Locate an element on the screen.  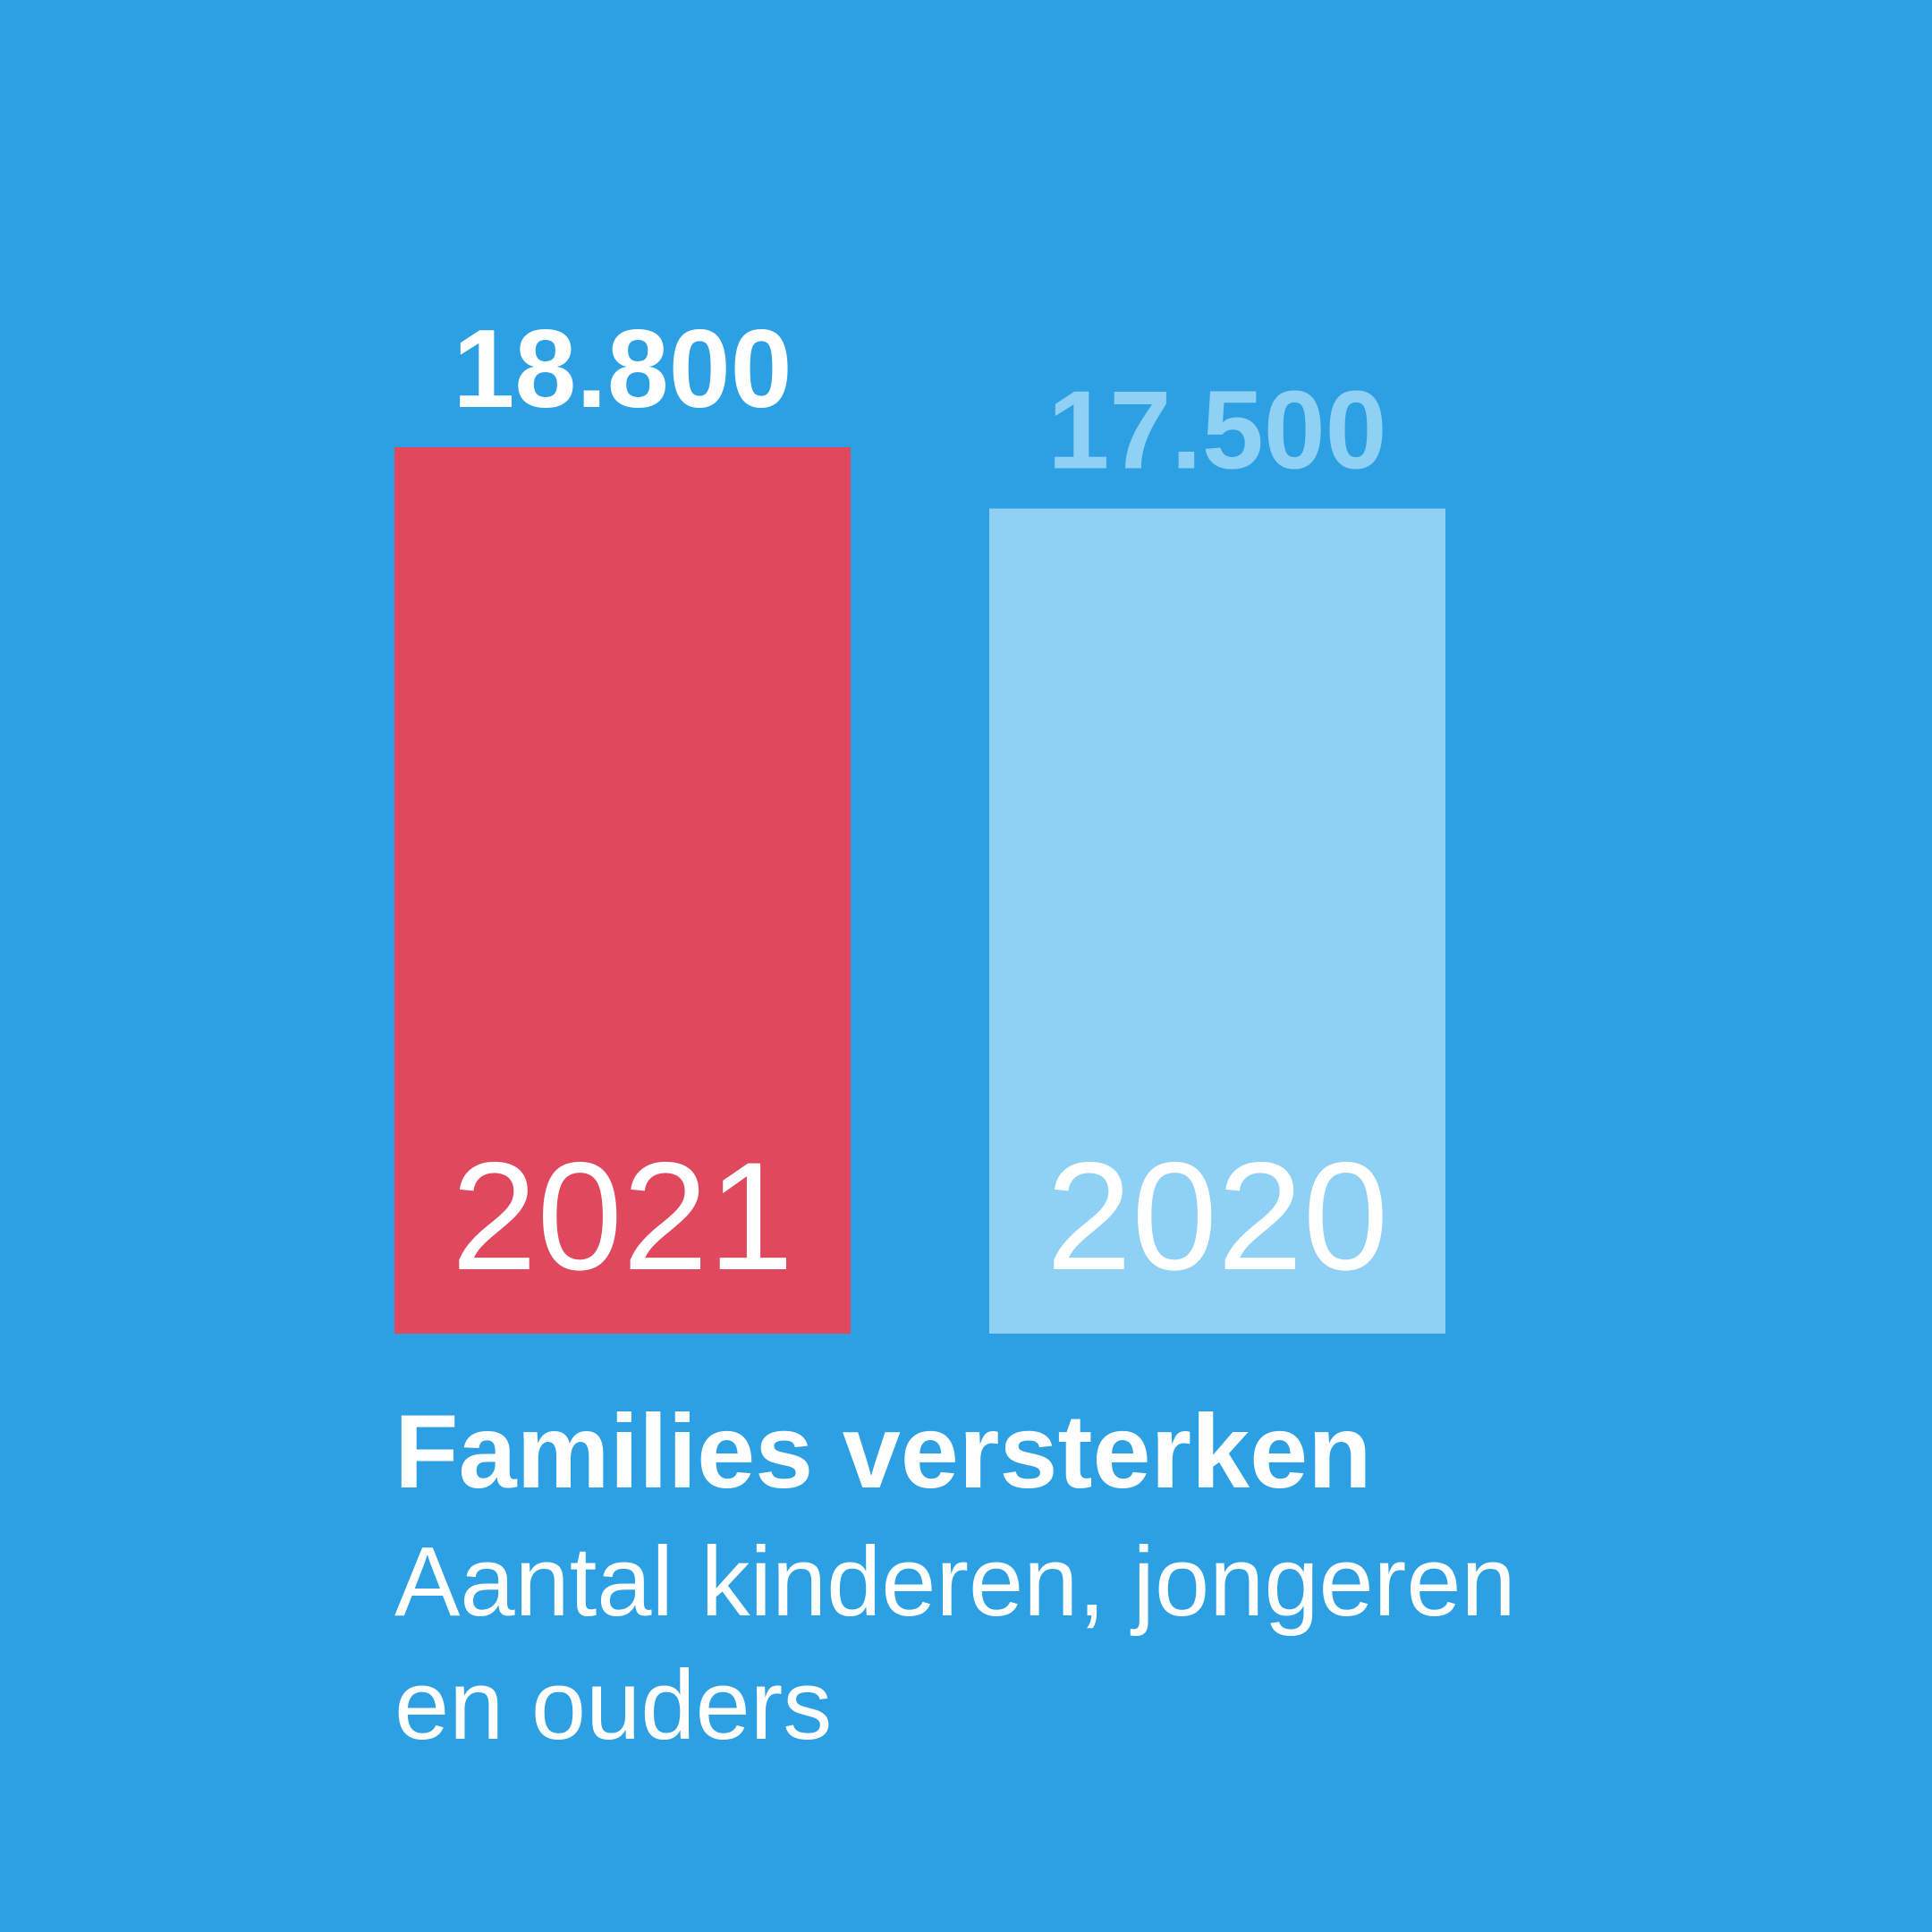
category-label: 2020 is located at coordinates (1217, 1216).